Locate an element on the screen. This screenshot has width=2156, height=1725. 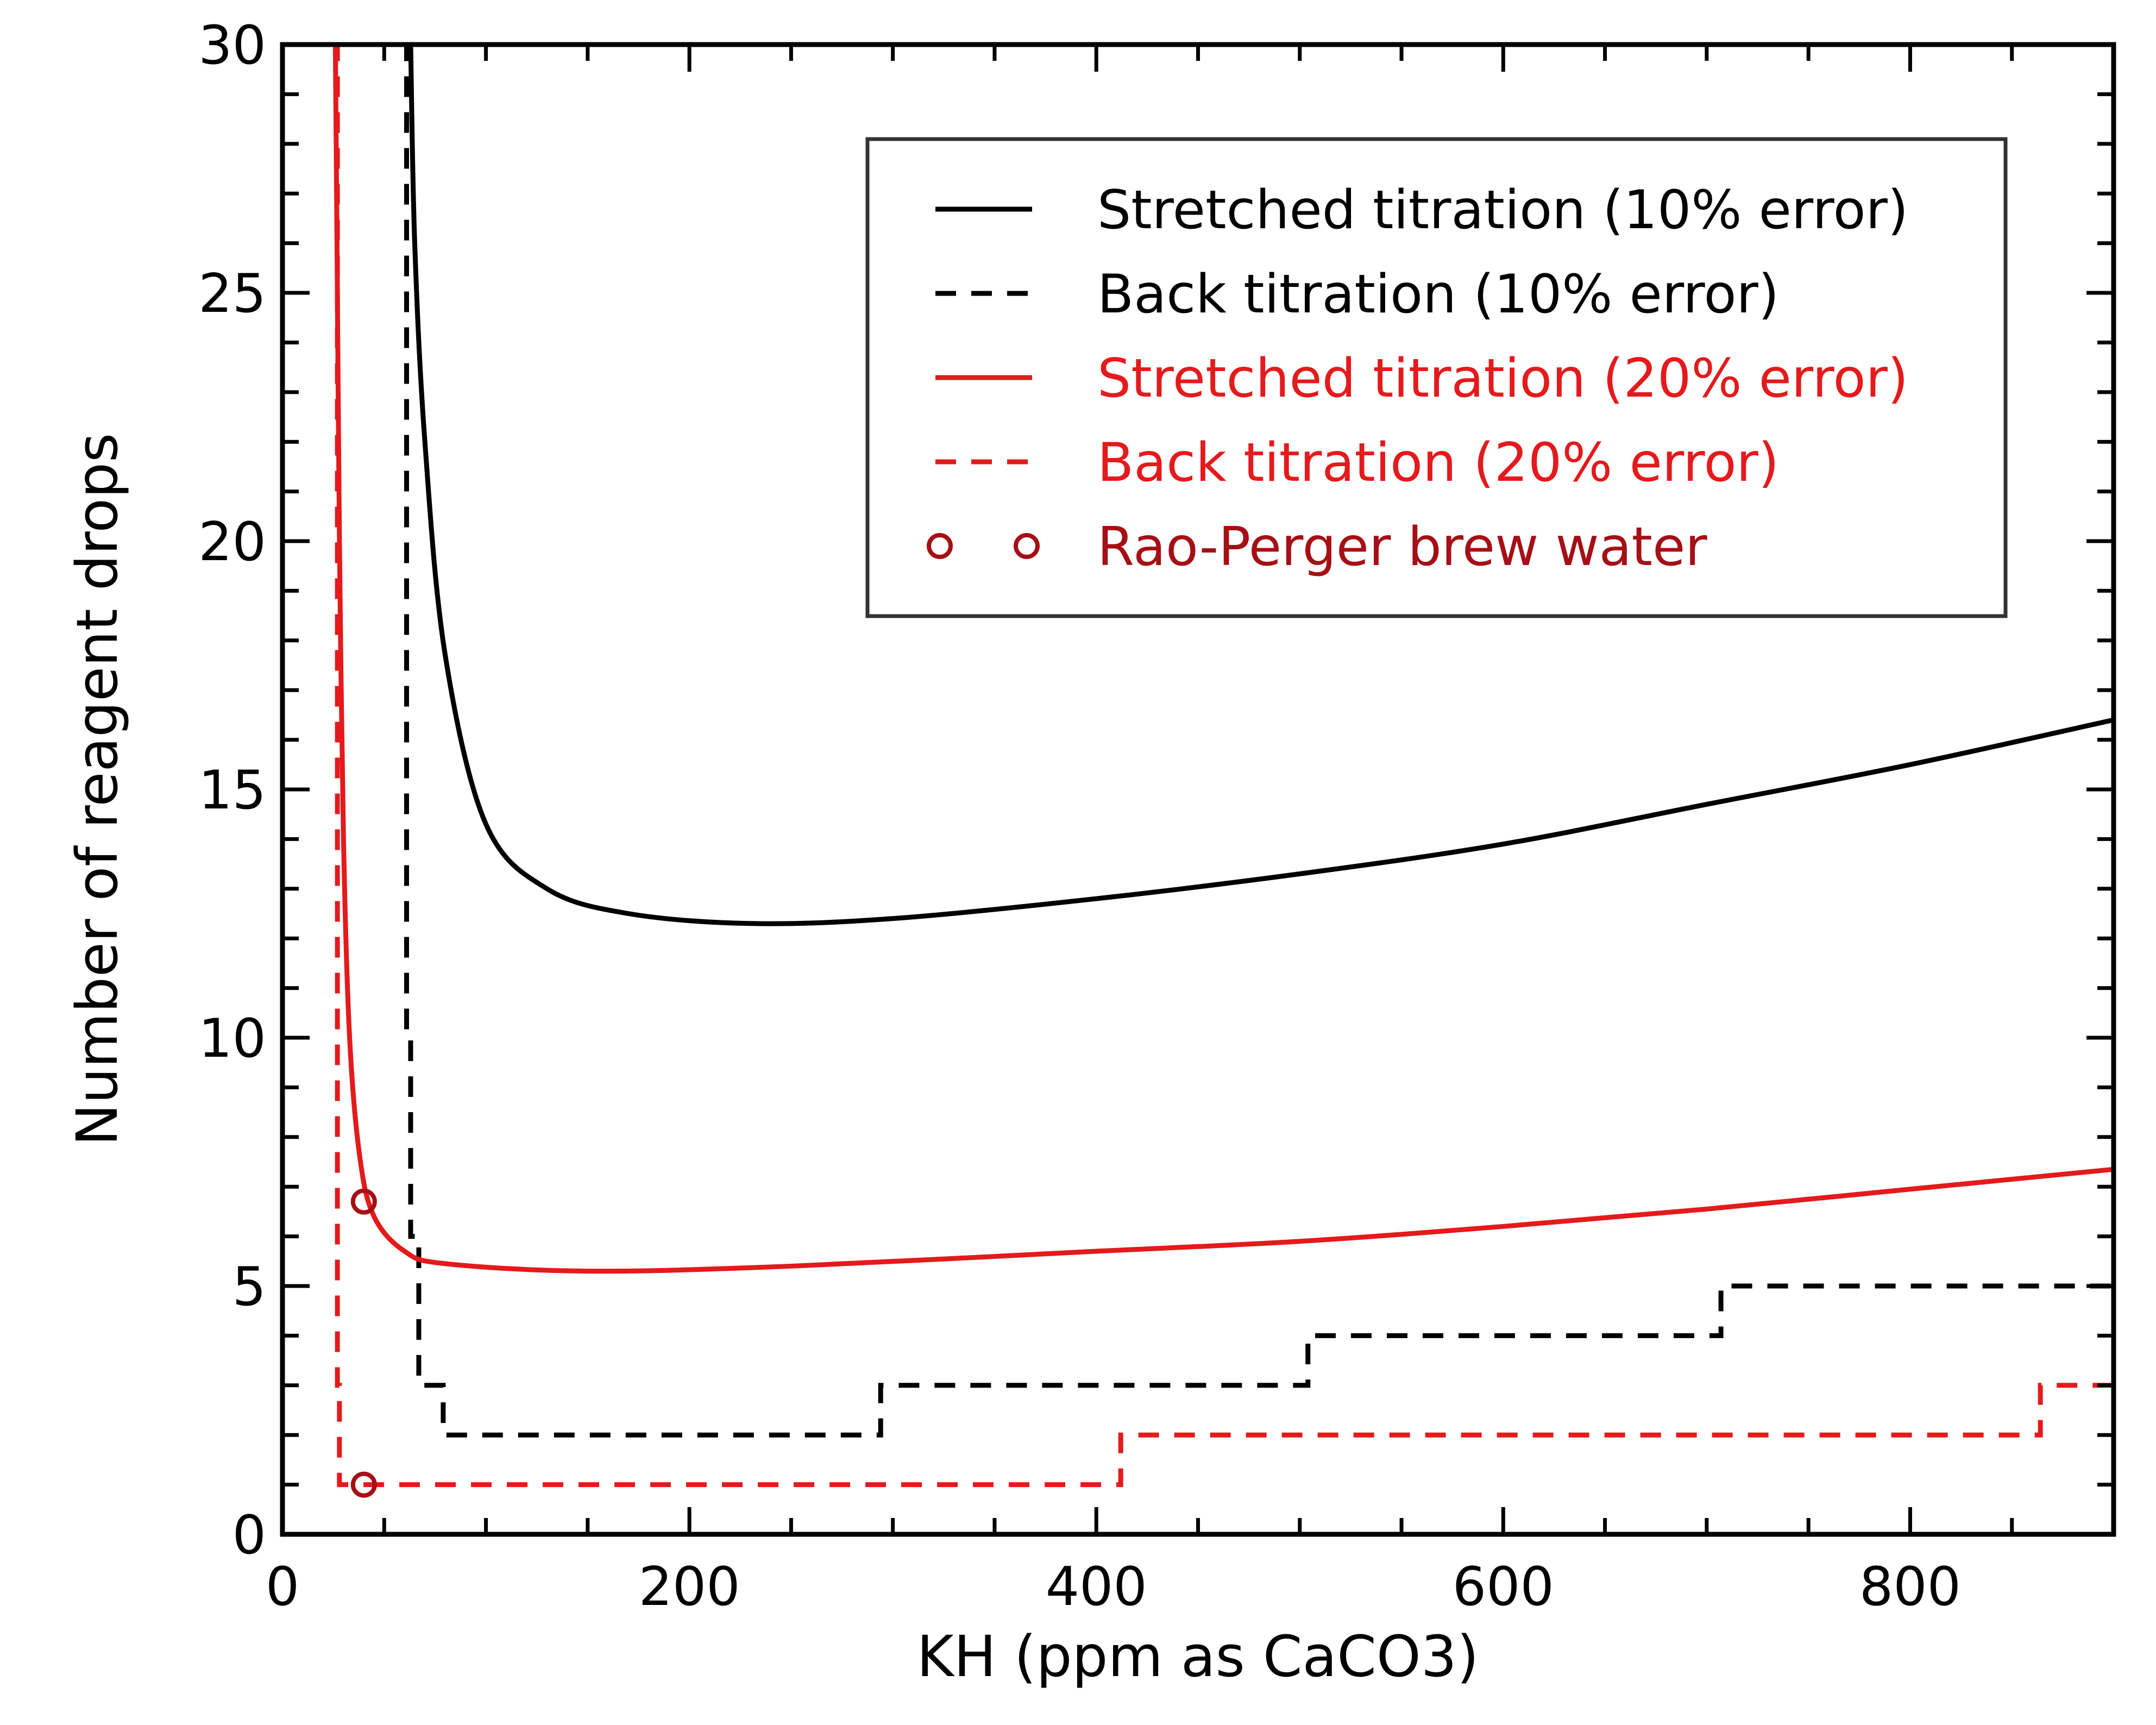
legend-frame is located at coordinates (1436, 377).